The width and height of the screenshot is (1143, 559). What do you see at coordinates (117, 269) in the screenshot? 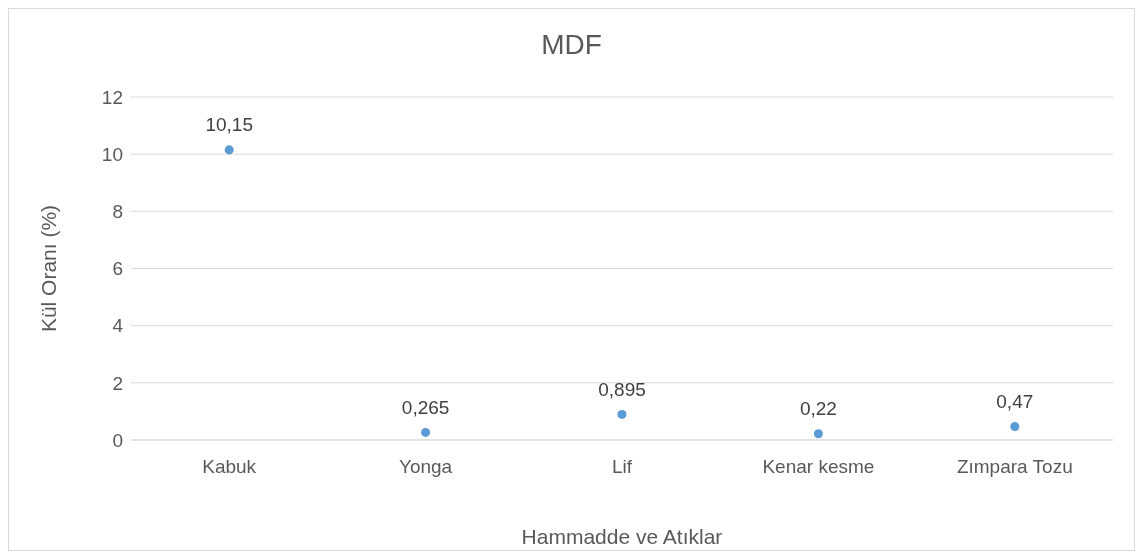
I see `y-tick-label: 6` at bounding box center [117, 269].